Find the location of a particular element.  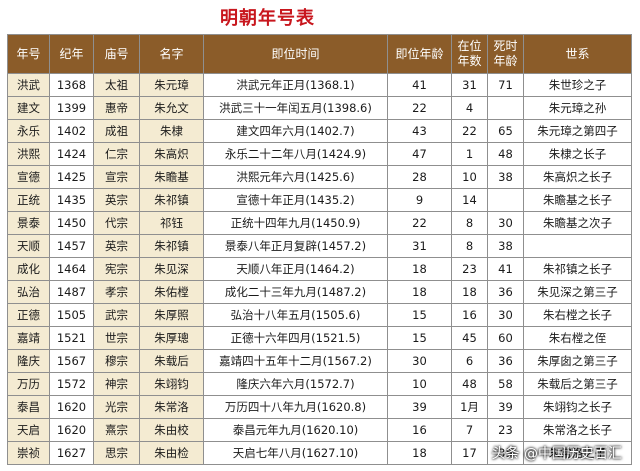

lineage-cell: 朱瞻基之次子 is located at coordinates (577, 223).